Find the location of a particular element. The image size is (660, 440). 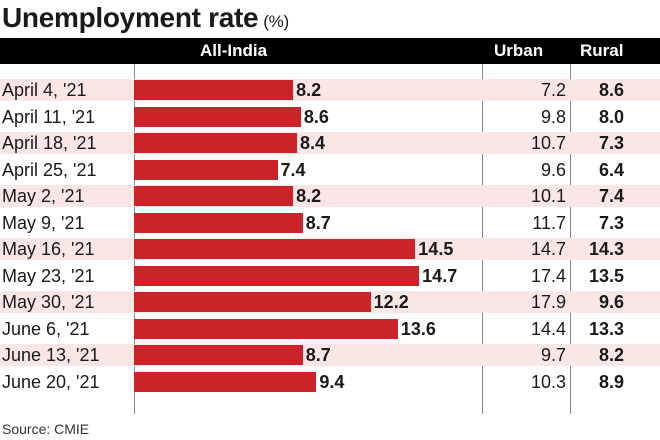

column-header-bar: All-India Urban Rural is located at coordinates (330, 51).